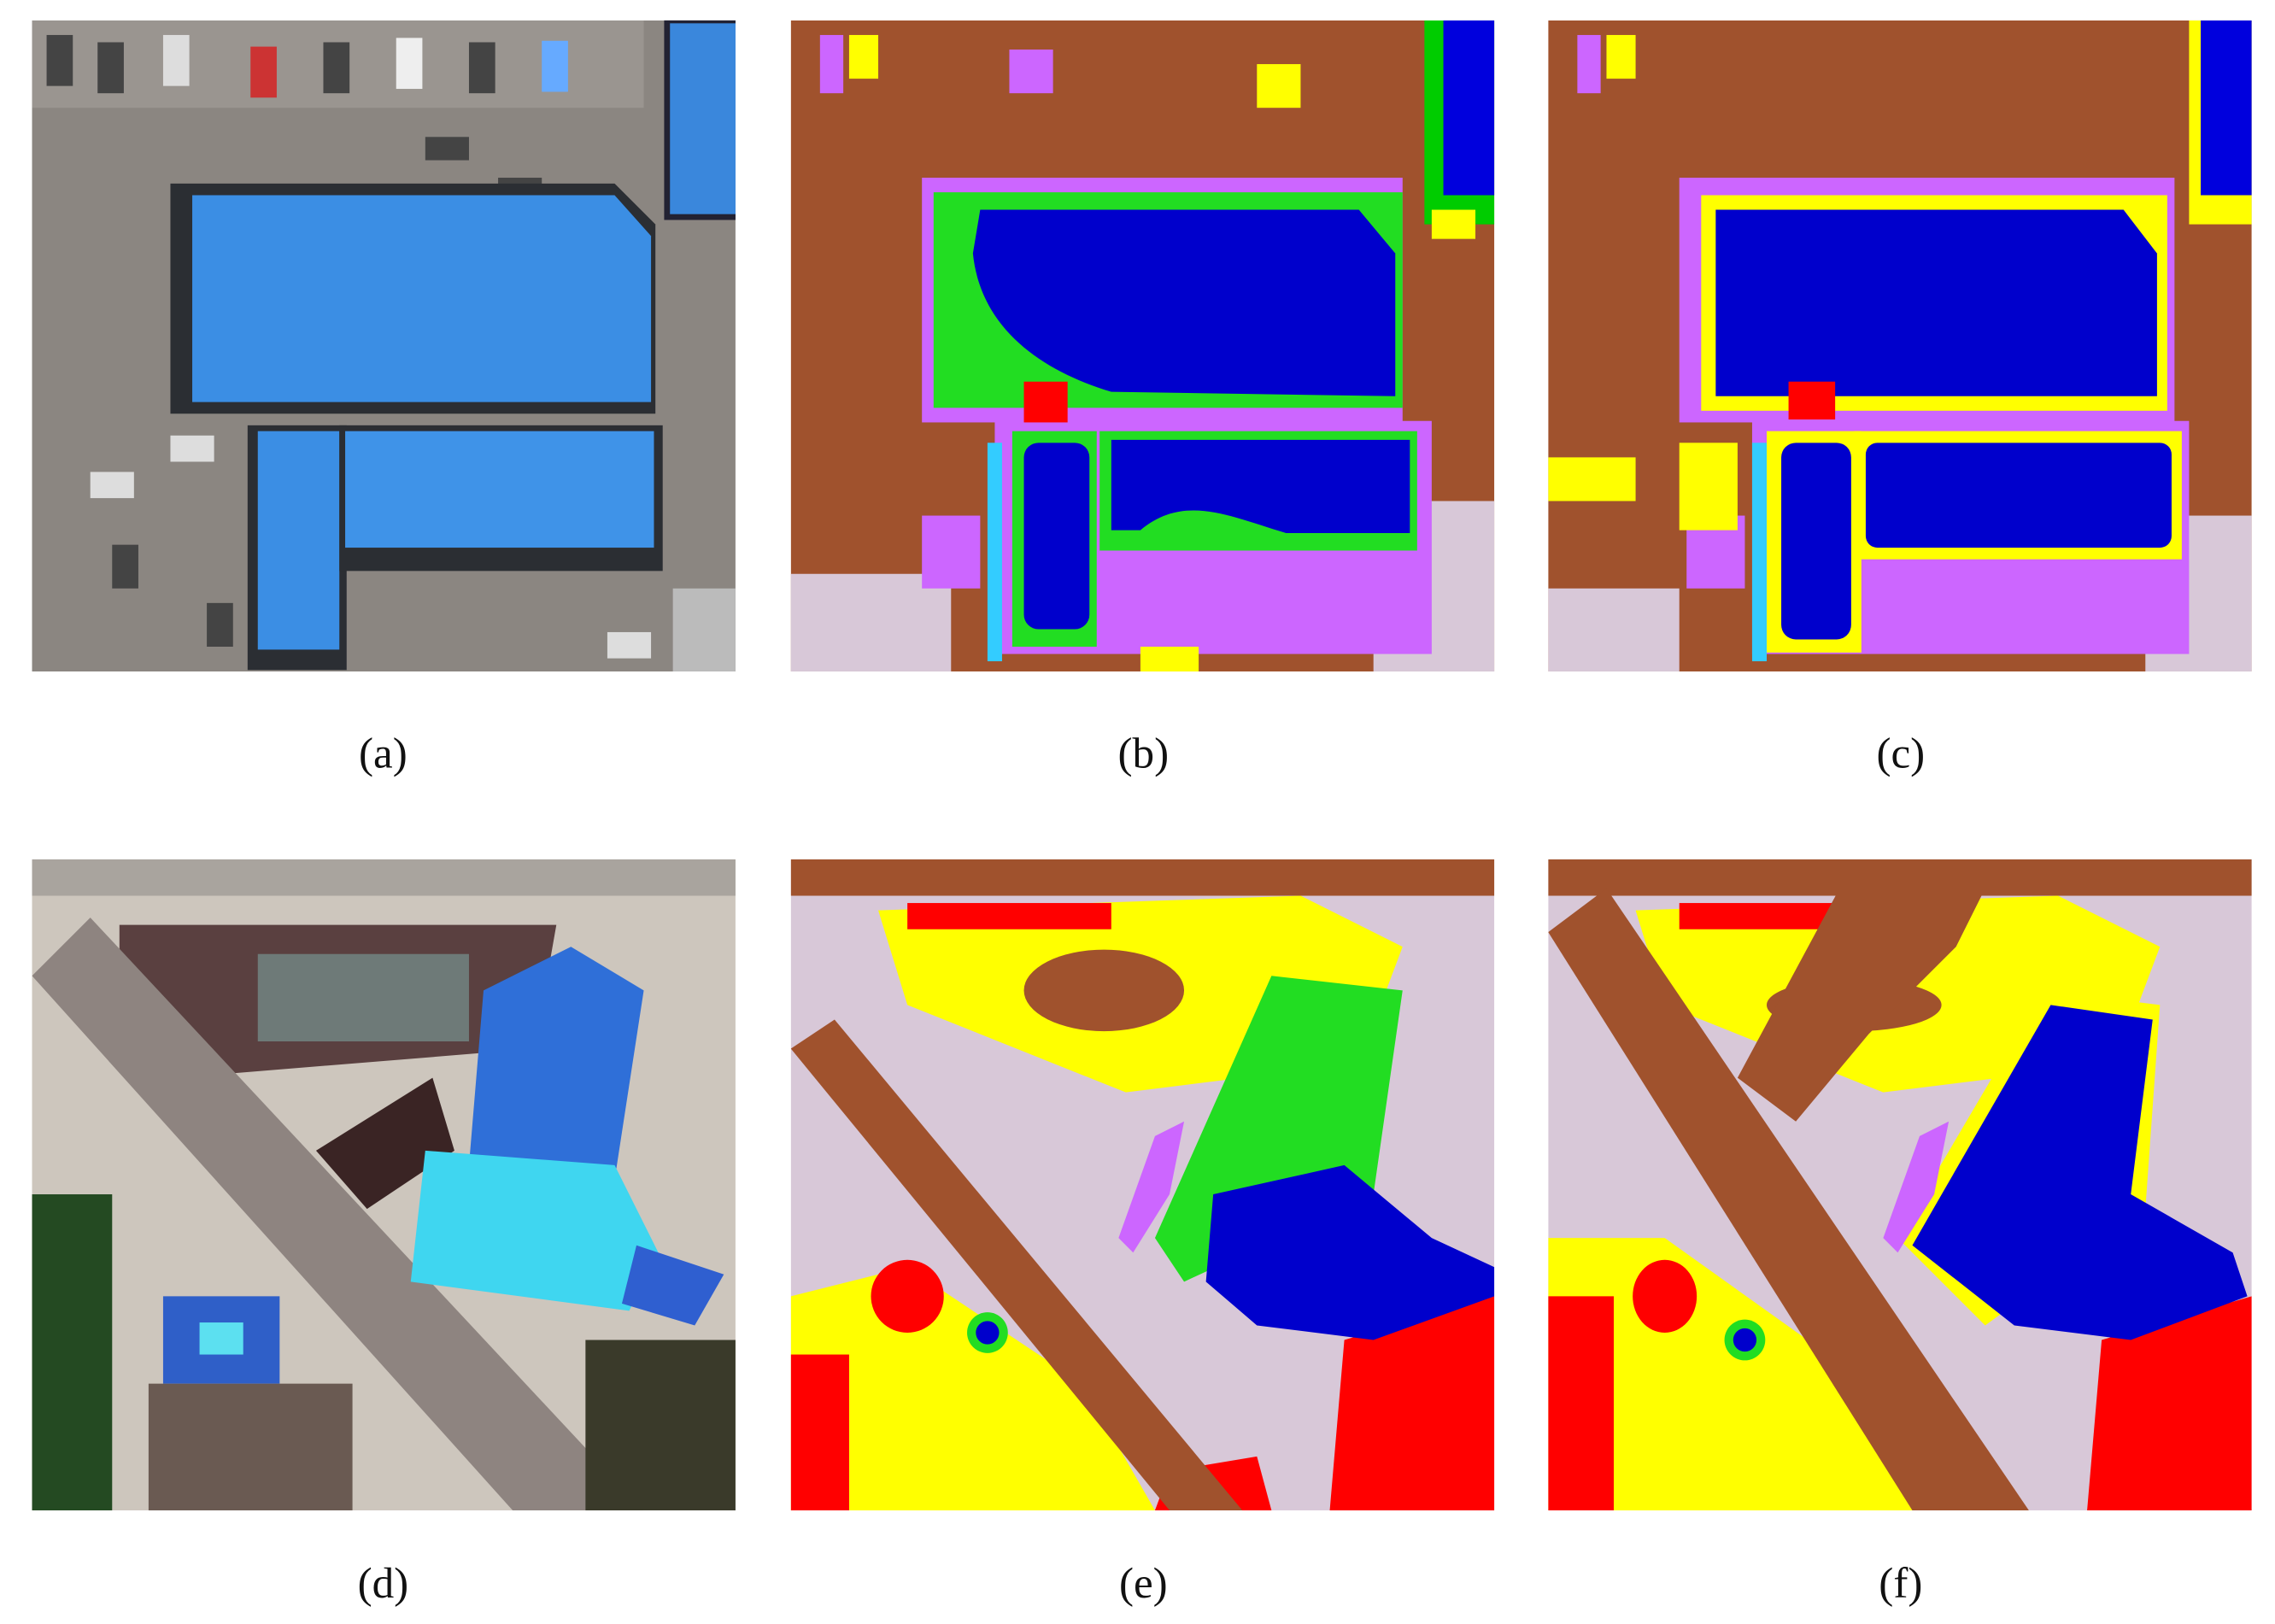  I want to click on panel-label: (d), so click(383, 1583).